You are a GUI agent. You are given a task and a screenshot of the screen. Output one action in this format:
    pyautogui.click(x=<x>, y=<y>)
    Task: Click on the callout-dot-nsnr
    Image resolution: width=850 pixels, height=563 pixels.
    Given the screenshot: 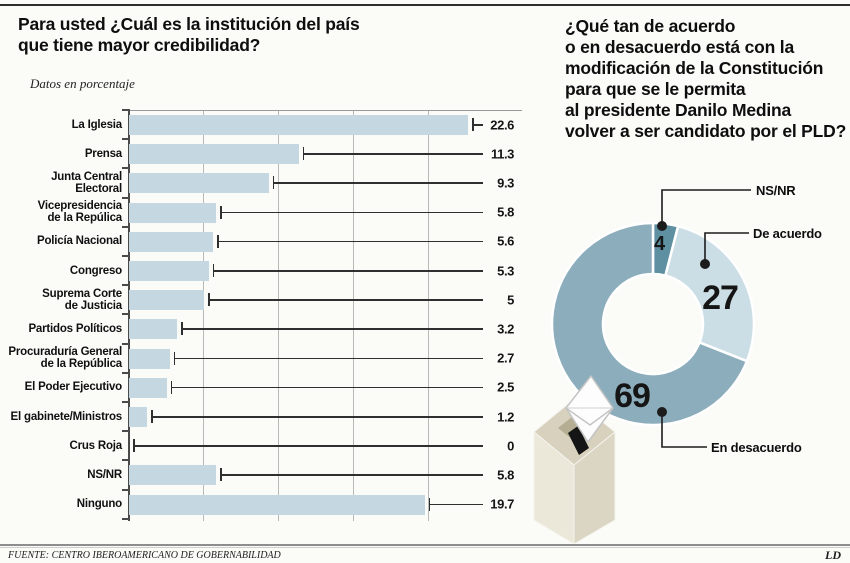 What is the action you would take?
    pyautogui.click(x=662, y=226)
    